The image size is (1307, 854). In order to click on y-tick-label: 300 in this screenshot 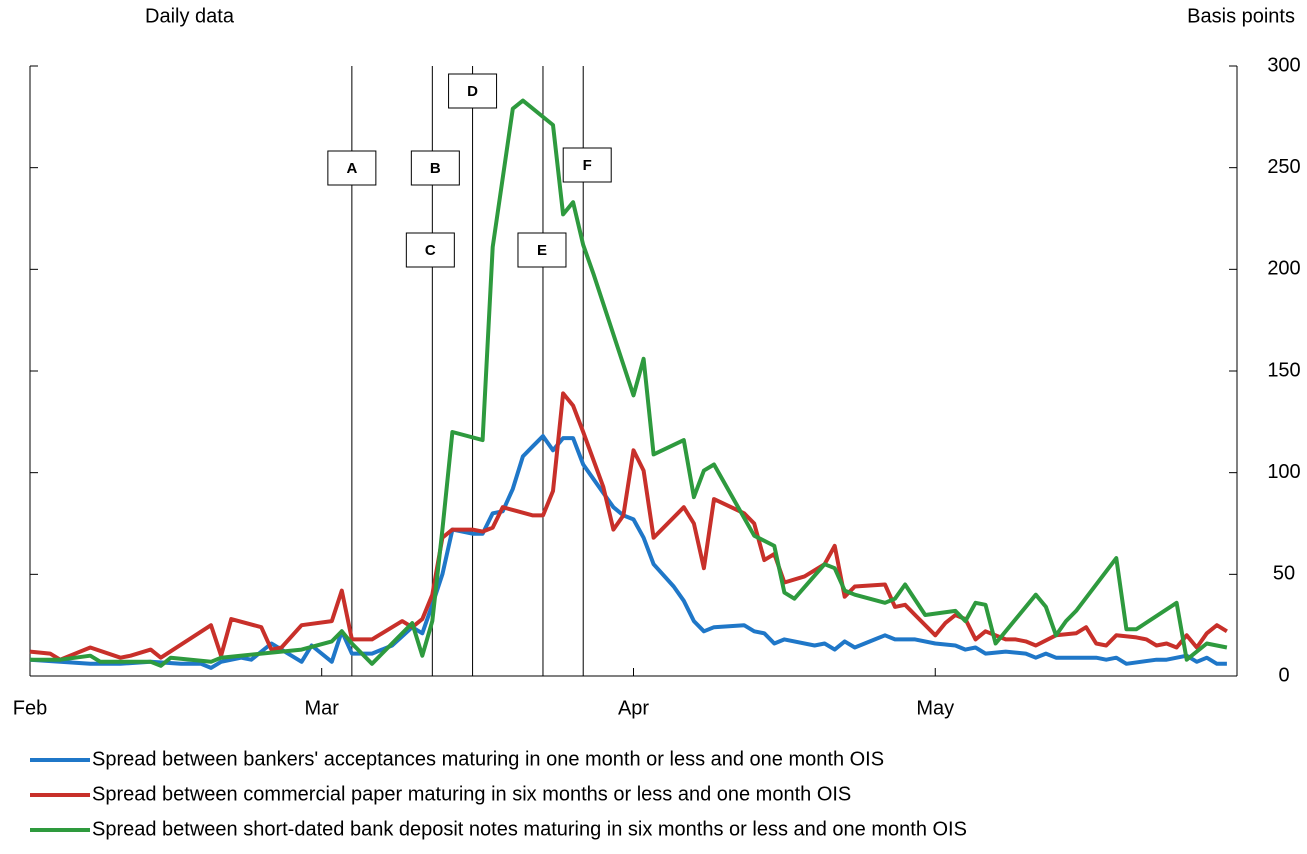, I will do `click(1283, 65)`.